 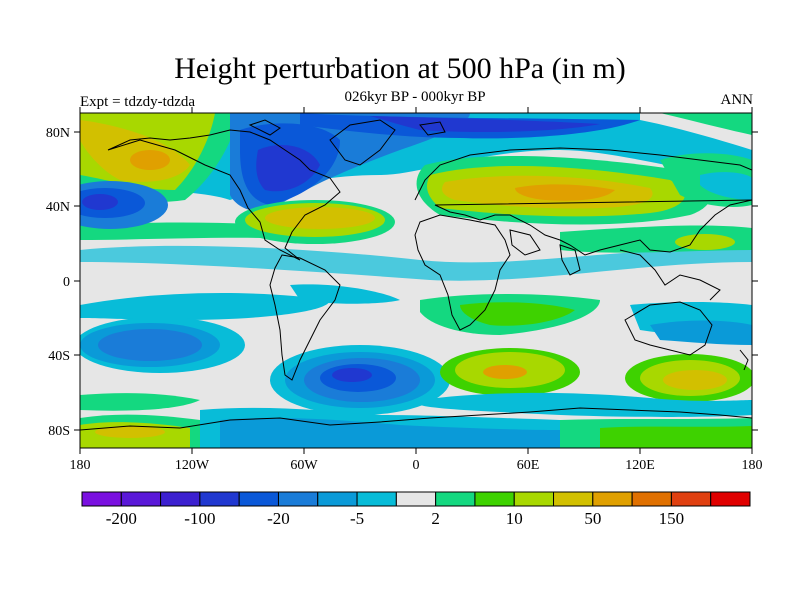 What do you see at coordinates (58, 133) in the screenshot?
I see `lat-tick-80n: 80N` at bounding box center [58, 133].